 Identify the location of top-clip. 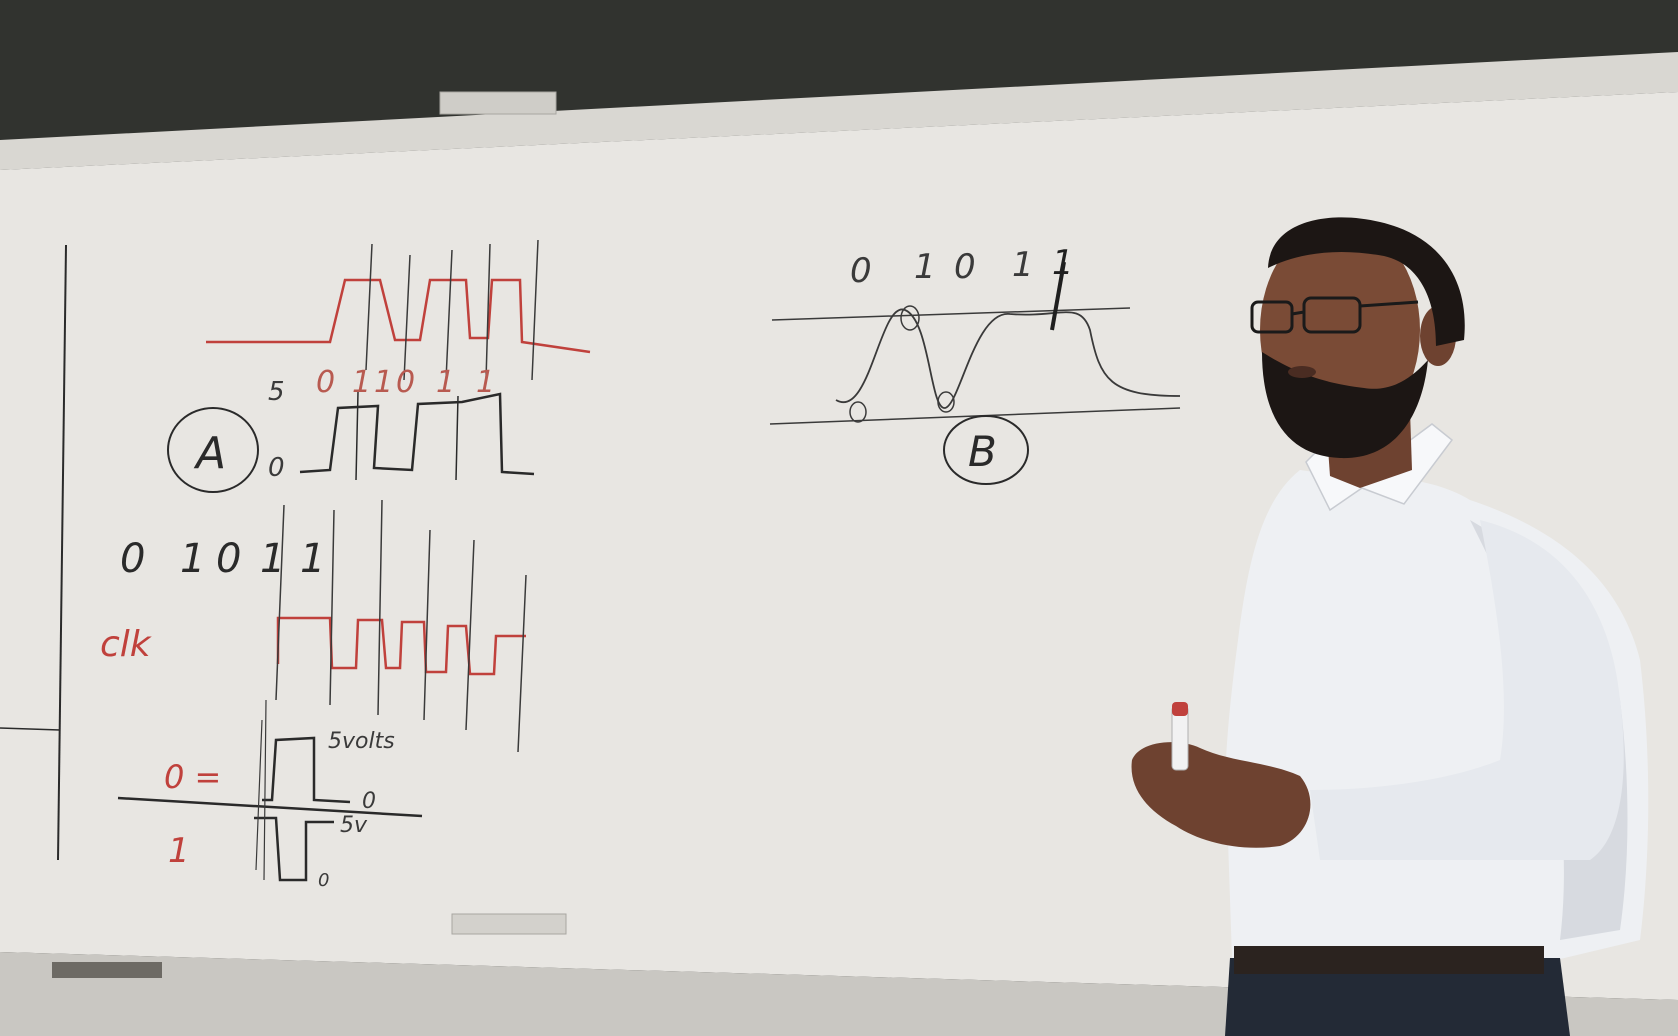
(498, 103).